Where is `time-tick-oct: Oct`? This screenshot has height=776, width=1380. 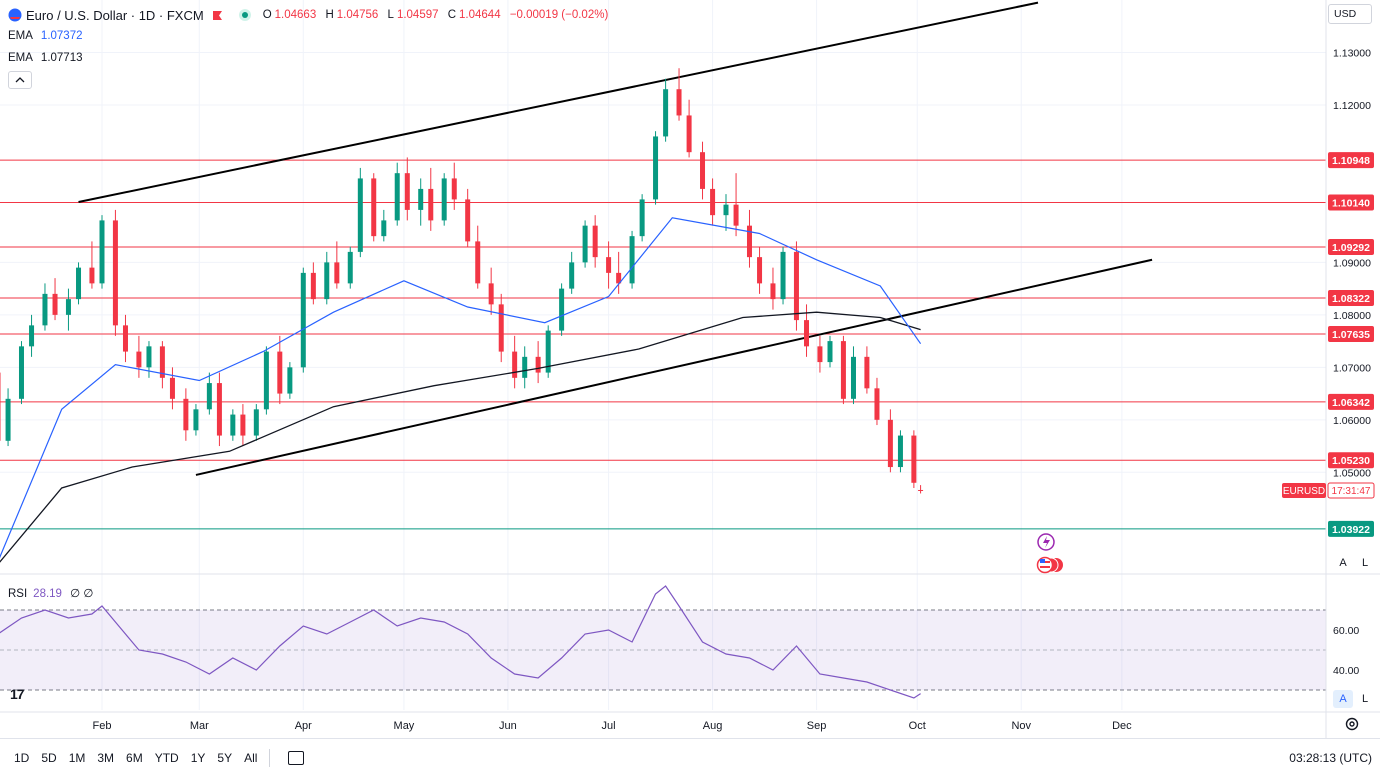 time-tick-oct: Oct is located at coordinates (917, 726).